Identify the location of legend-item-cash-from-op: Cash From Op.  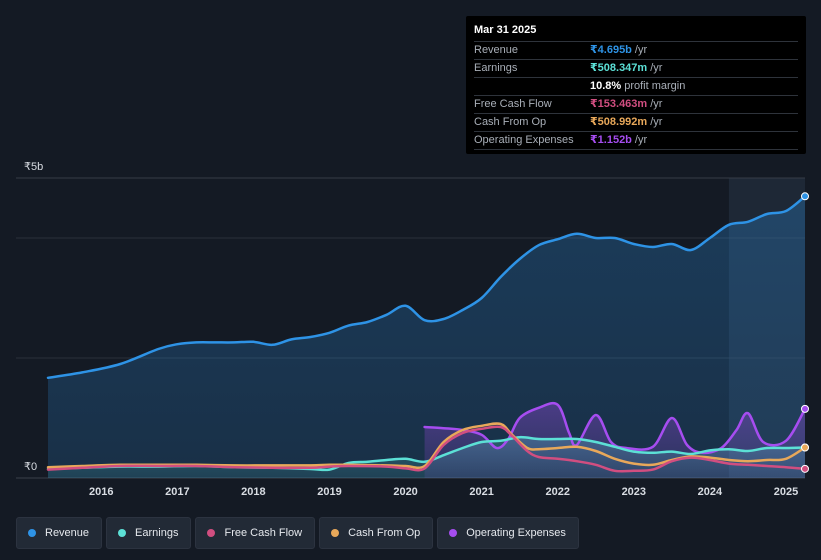
(376, 533).